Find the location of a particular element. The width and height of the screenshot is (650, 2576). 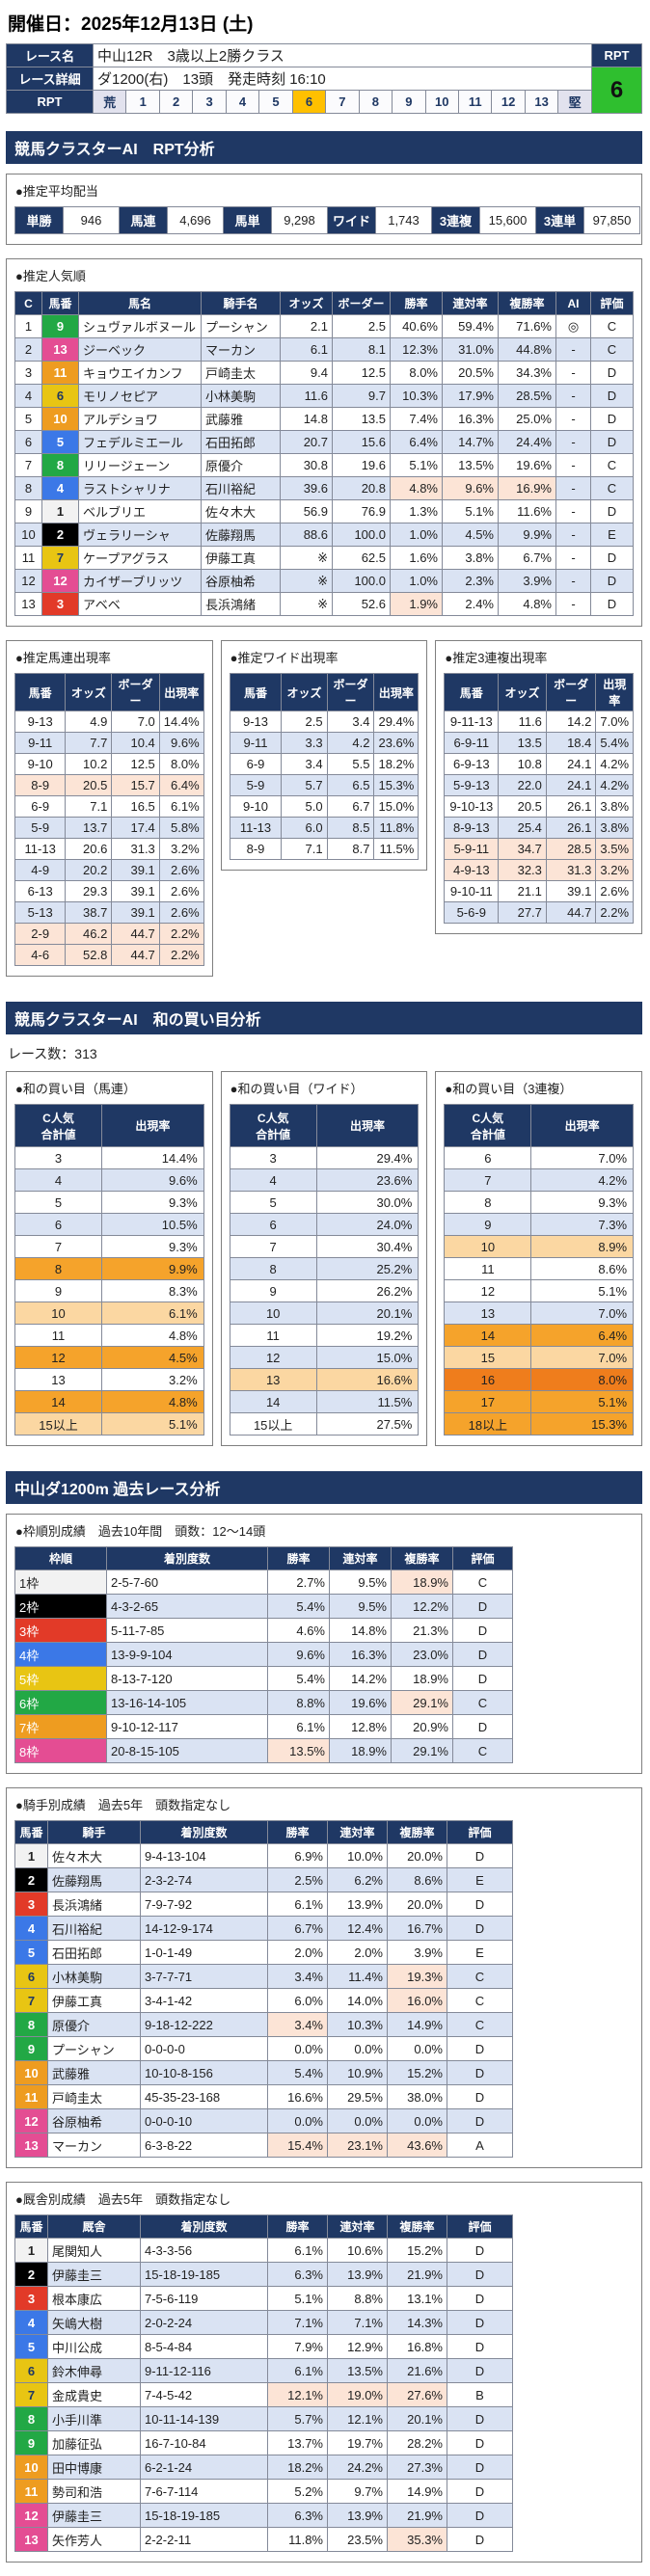

cell-win-rate: 6.9% is located at coordinates (297, 1856).